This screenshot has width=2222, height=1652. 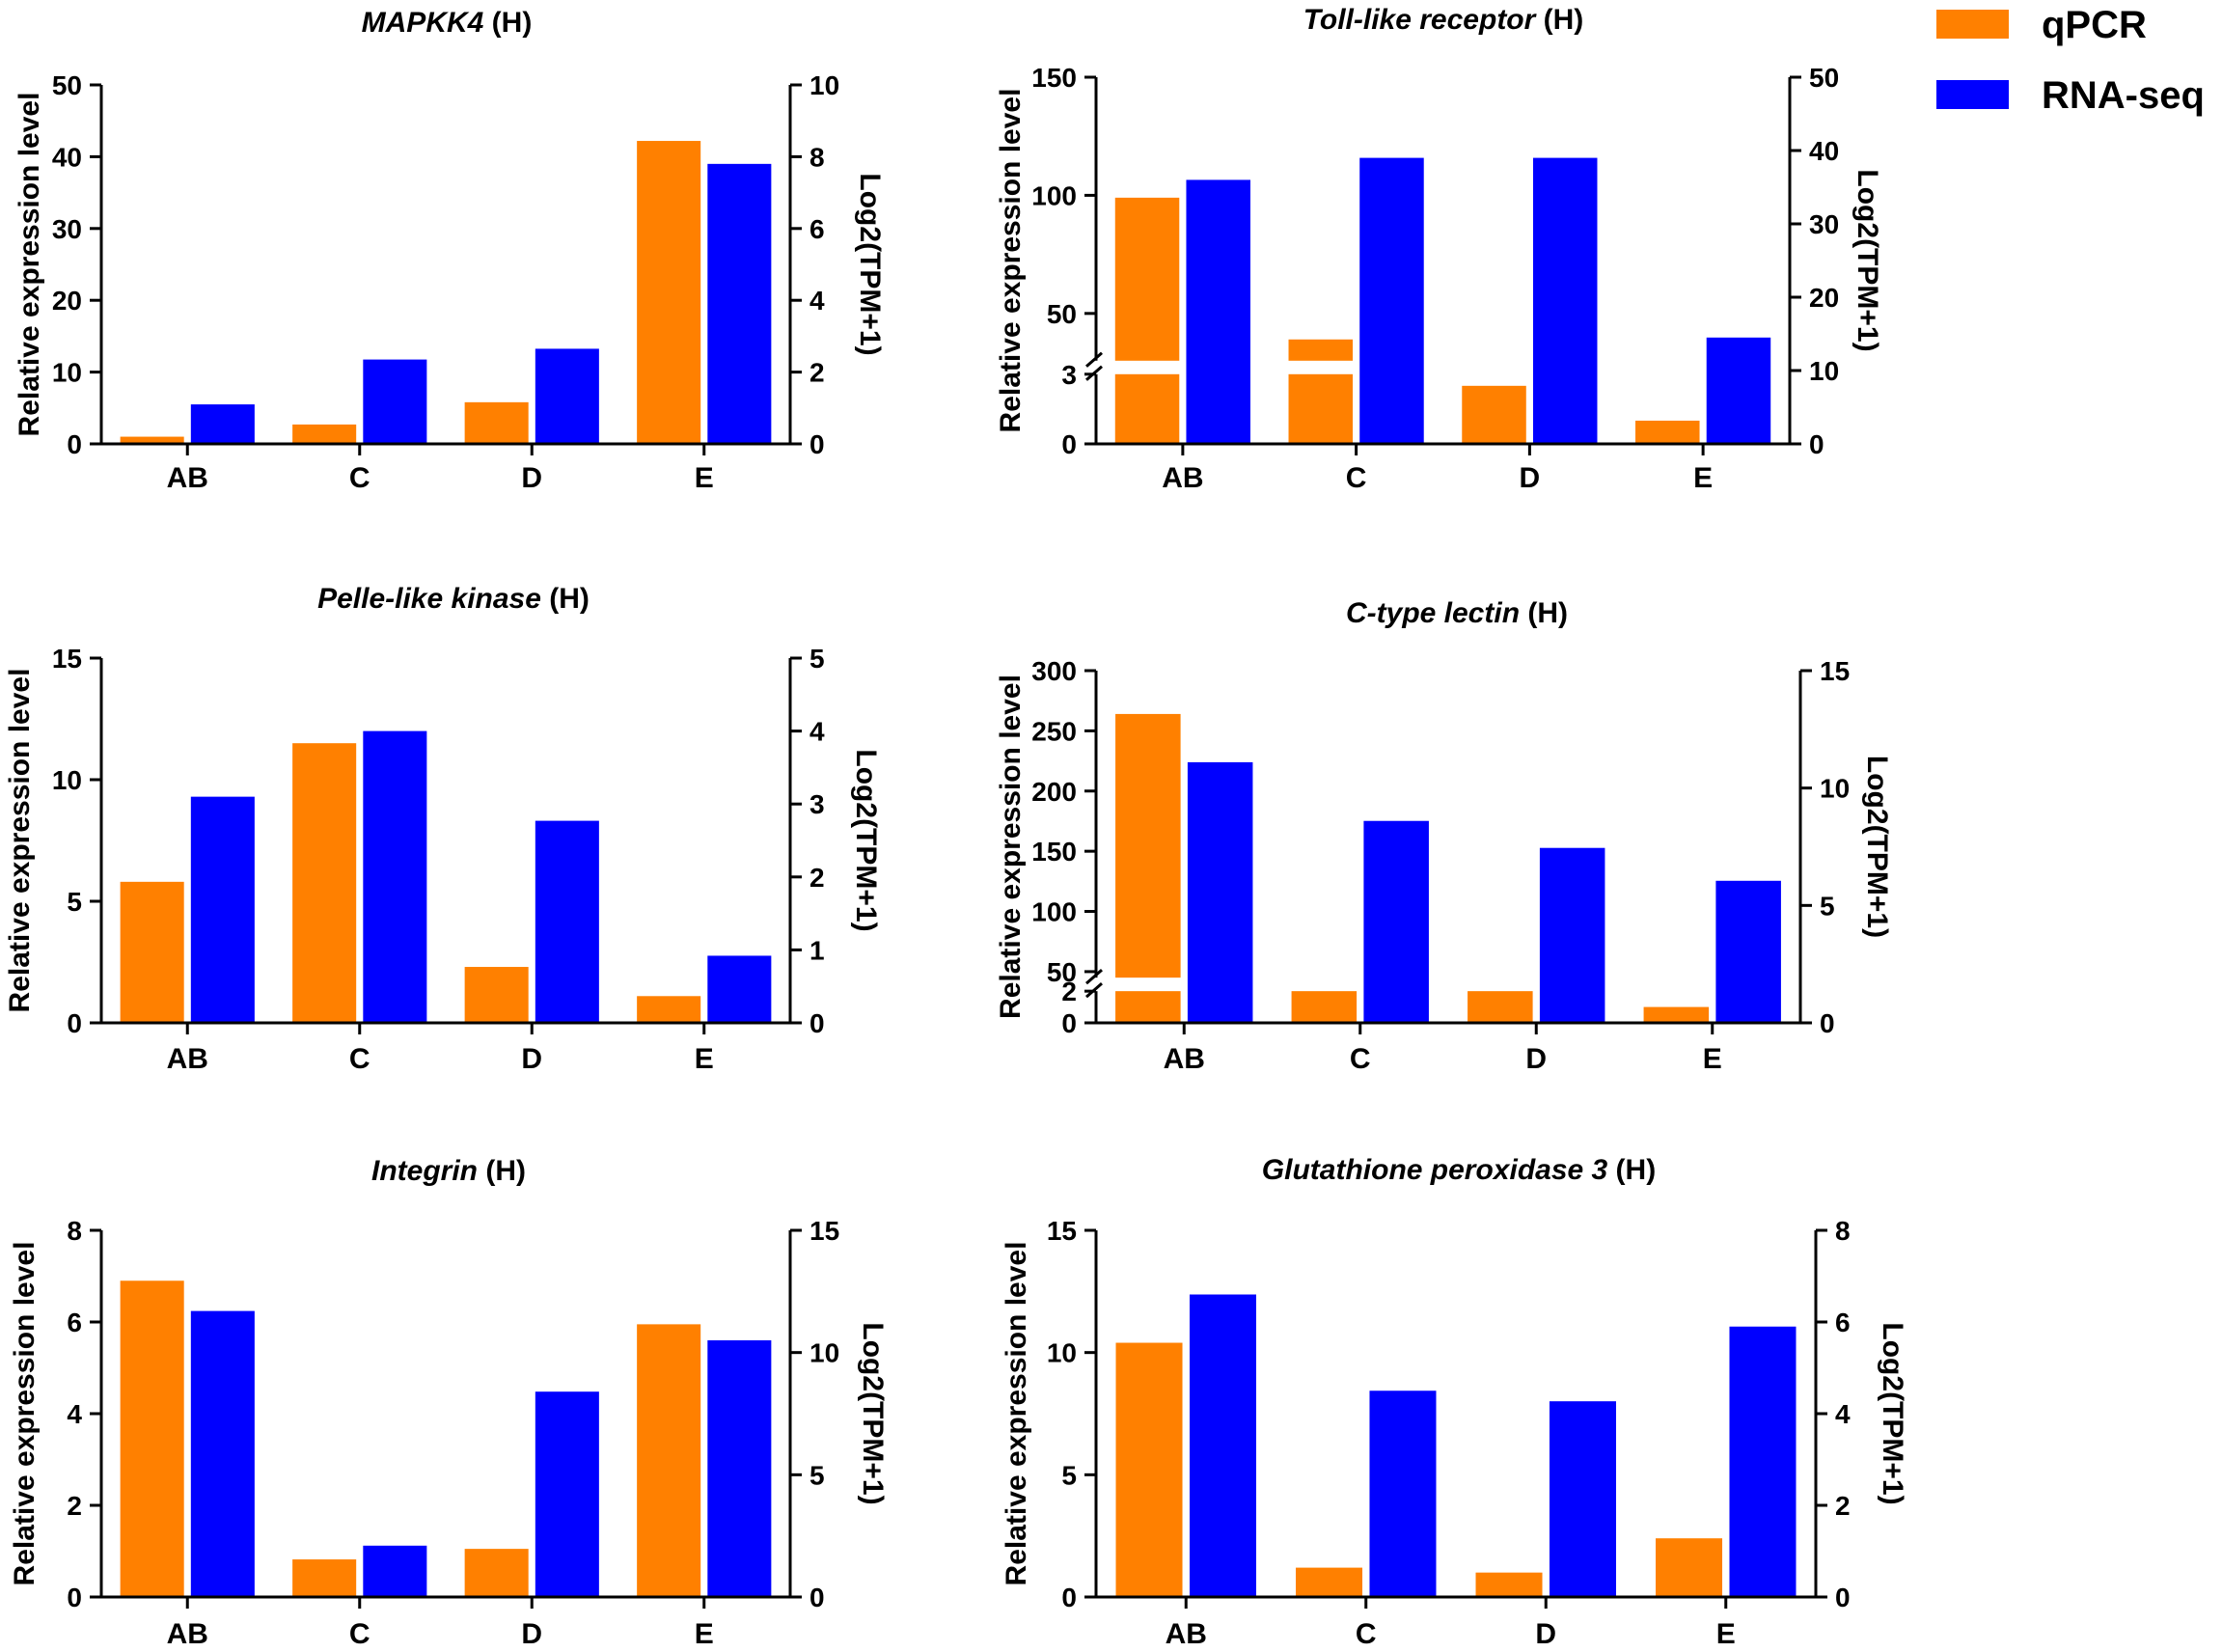 I want to click on chart-title-gene: Pelle-like kinase, so click(x=429, y=599).